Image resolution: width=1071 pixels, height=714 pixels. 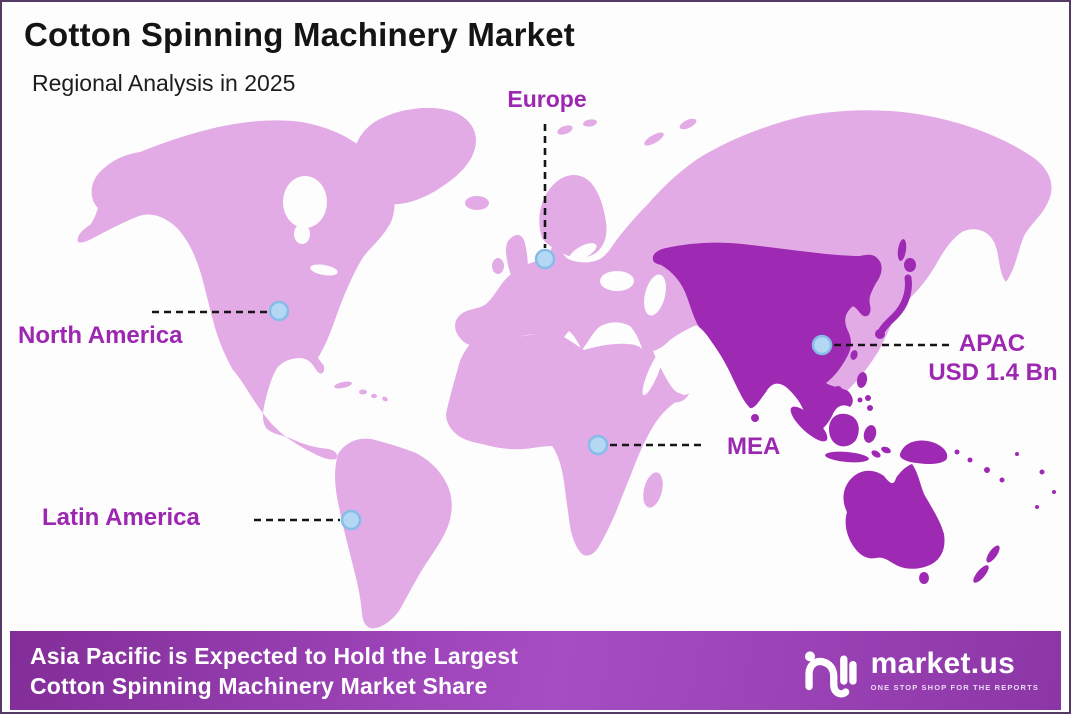 What do you see at coordinates (164, 83) in the screenshot?
I see `page-subtitle: Regional Analysis in 2025` at bounding box center [164, 83].